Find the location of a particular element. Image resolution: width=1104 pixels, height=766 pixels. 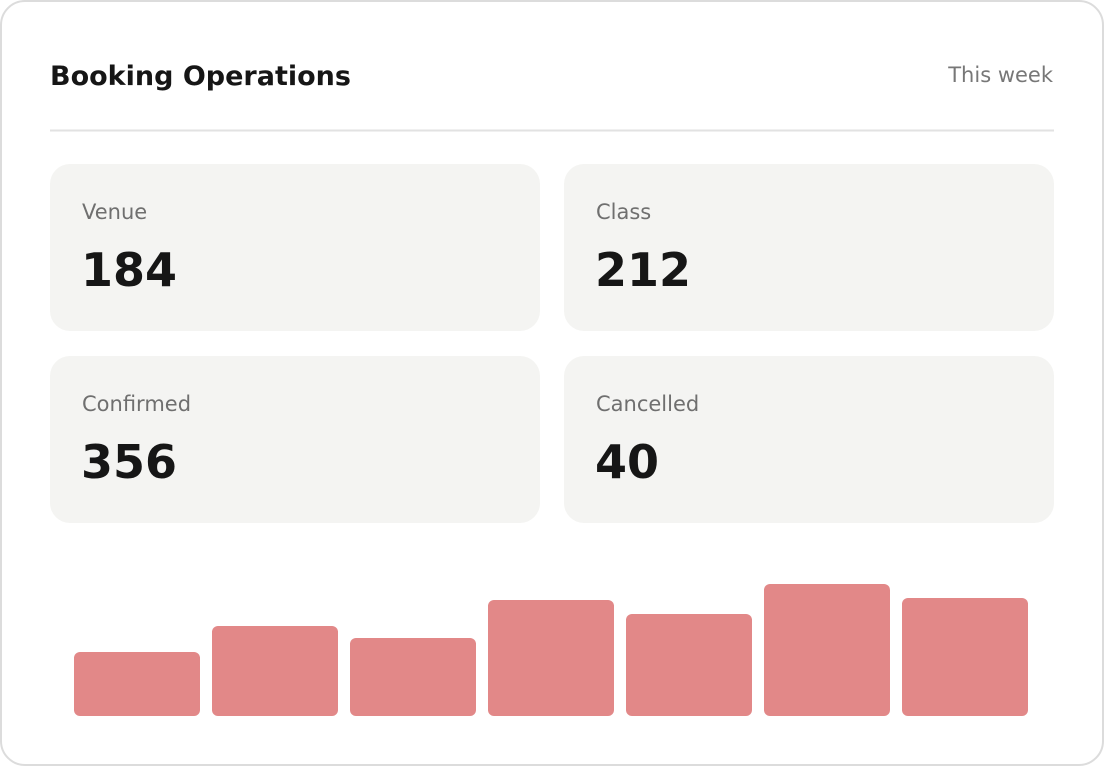

bar-chart is located at coordinates (551, 650).